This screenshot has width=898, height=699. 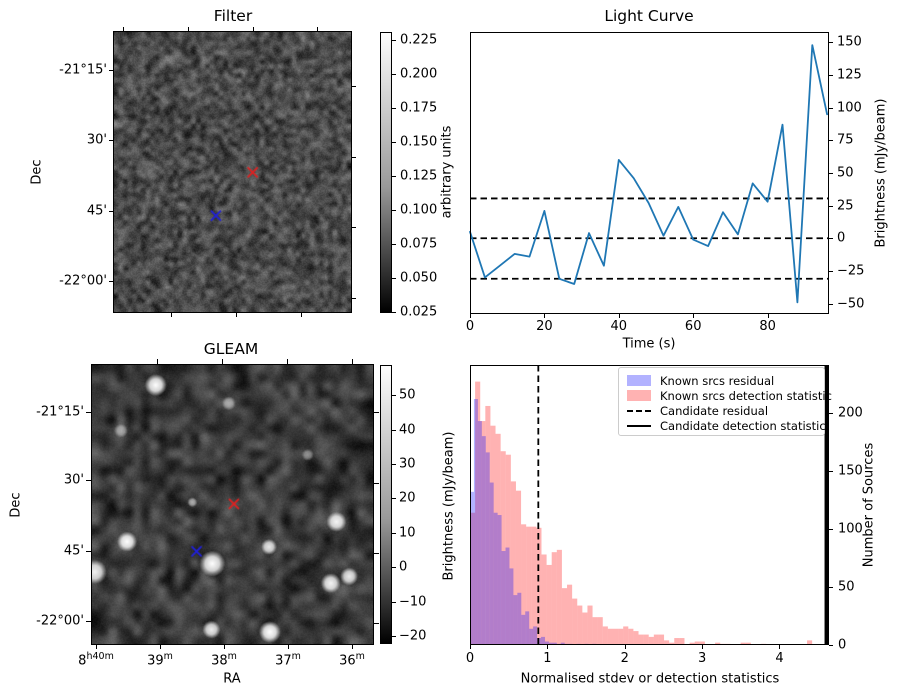 What do you see at coordinates (288, 660) in the screenshot?
I see `tick-label: 37m` at bounding box center [288, 660].